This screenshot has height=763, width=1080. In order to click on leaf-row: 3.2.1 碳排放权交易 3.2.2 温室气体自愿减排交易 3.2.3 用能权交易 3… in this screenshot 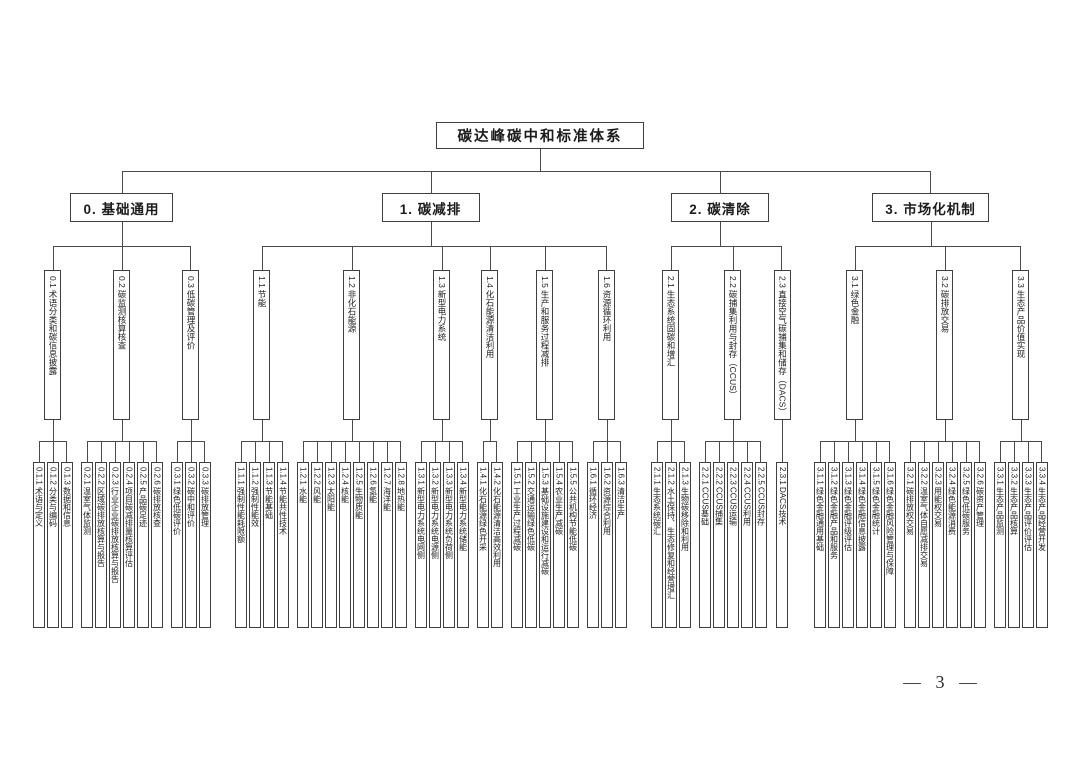, I will do `click(945, 524)`.